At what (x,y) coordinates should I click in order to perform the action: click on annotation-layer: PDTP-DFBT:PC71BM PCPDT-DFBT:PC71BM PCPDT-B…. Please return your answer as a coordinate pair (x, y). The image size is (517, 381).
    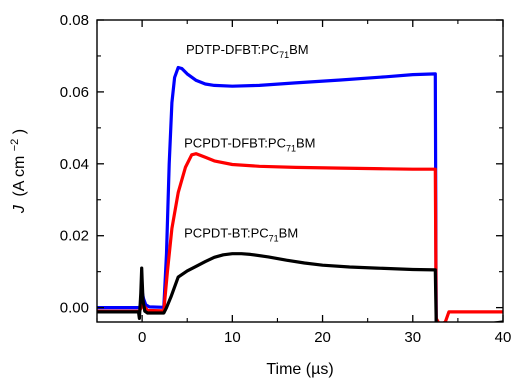
    Looking at the image, I should click on (249, 142).